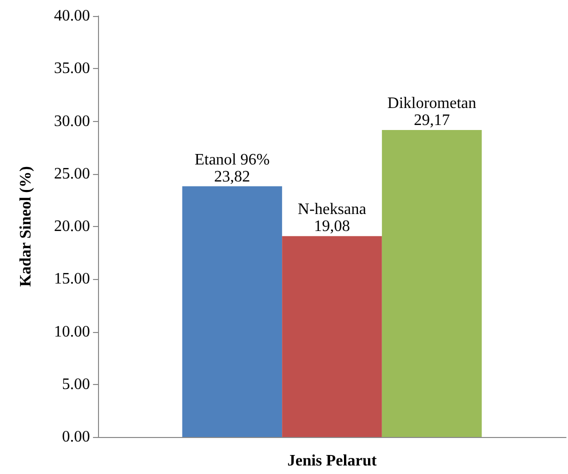 This screenshot has width=568, height=474. Describe the element at coordinates (26, 226) in the screenshot. I see `y-axis-title: Kadar Sineol (%)` at that location.